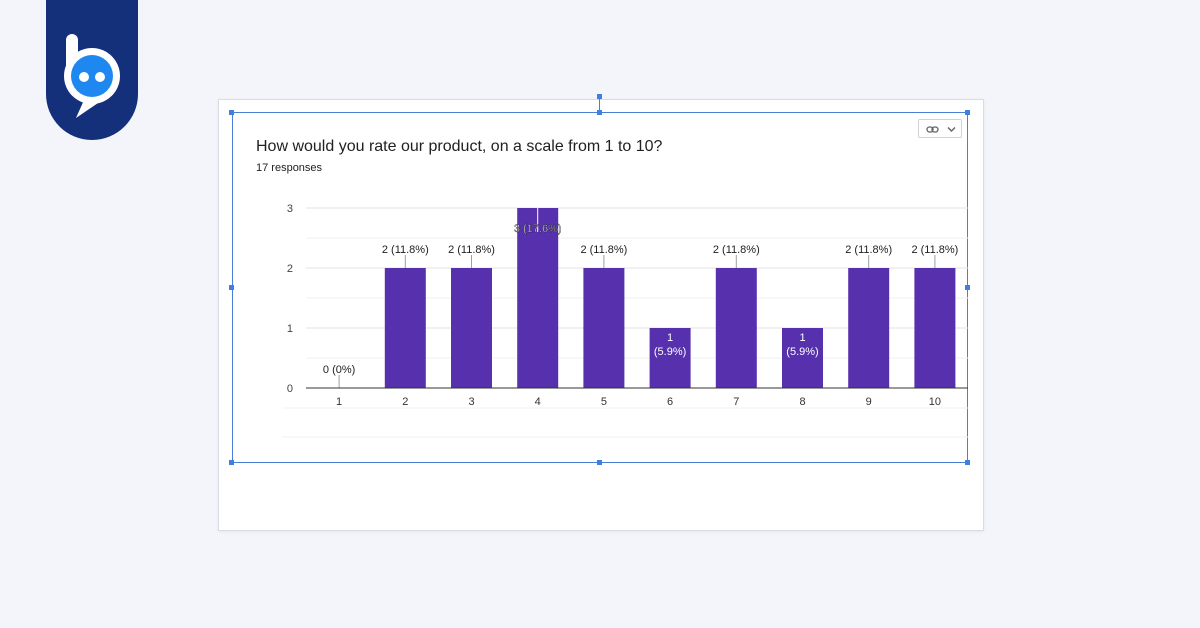  Describe the element at coordinates (599, 104) in the screenshot. I see `rotation-handle-line` at that location.